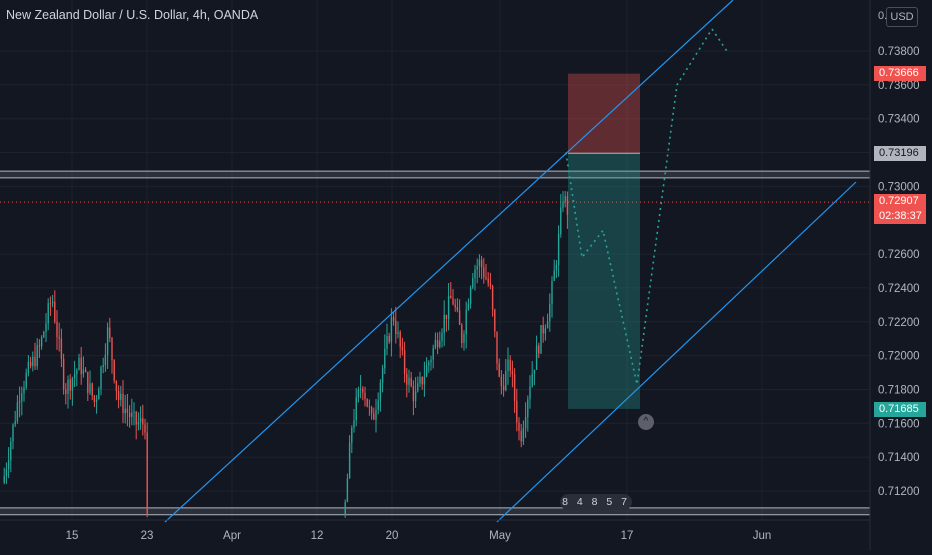 The height and width of the screenshot is (555, 932). Describe the element at coordinates (902, 17) in the screenshot. I see `currency-button: USD` at that location.